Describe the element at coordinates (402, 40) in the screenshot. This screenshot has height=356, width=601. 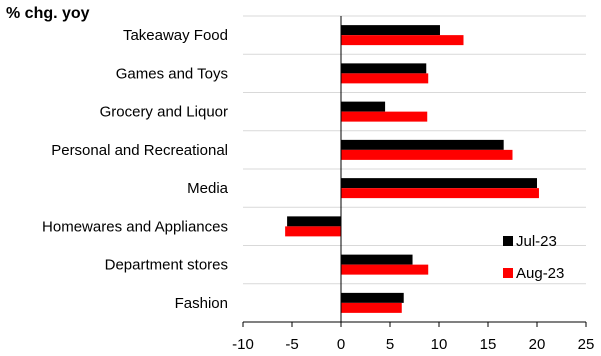
I see `bar-aug-23-takeaway-food` at that location.